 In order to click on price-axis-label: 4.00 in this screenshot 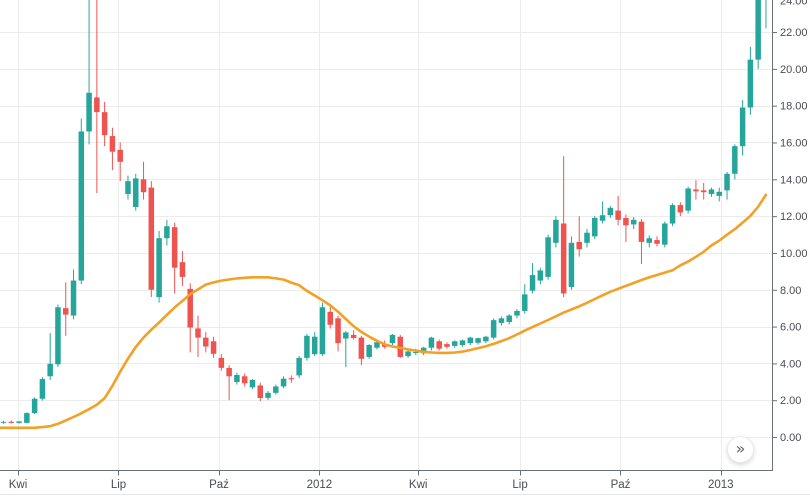, I will do `click(790, 364)`.